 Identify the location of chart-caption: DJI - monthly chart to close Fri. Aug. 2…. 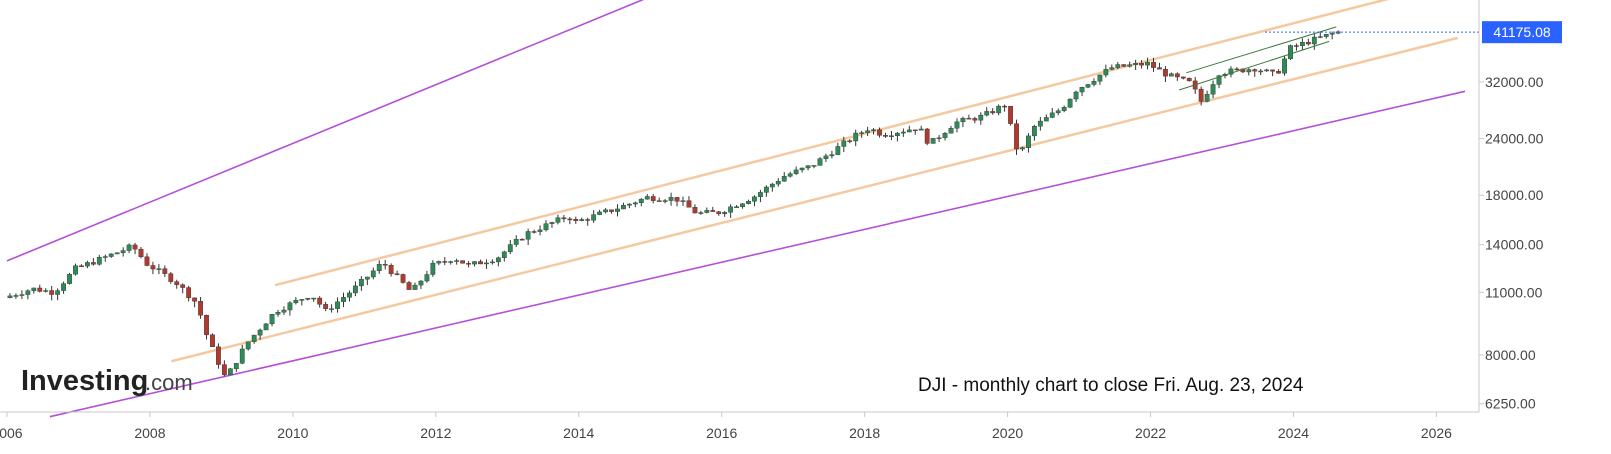
(1111, 385).